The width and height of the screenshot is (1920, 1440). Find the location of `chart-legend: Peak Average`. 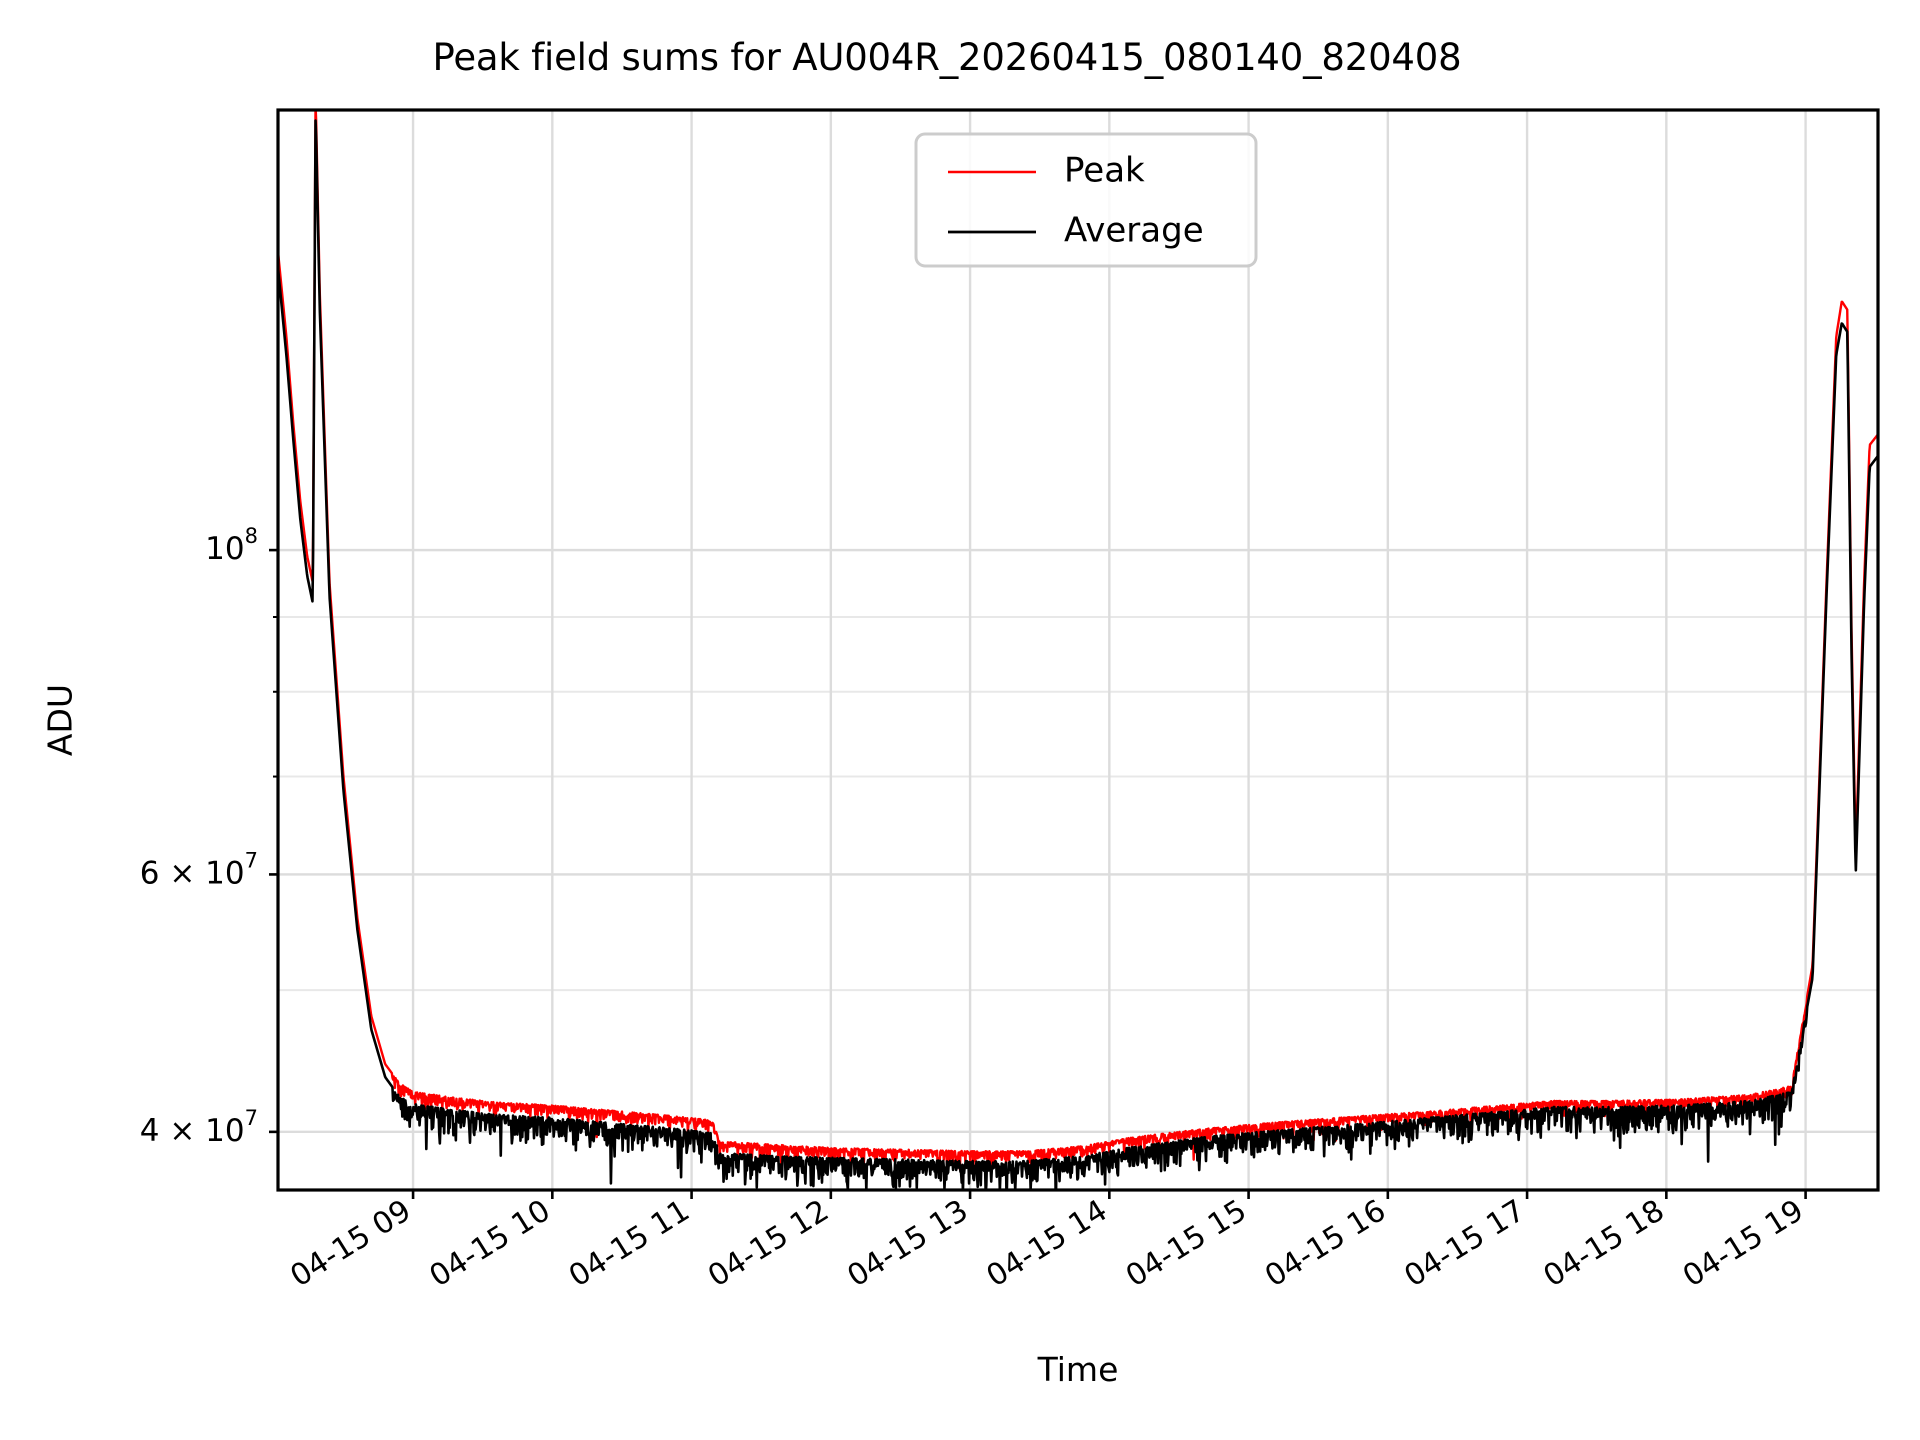

chart-legend: Peak Average is located at coordinates (1086, 200).